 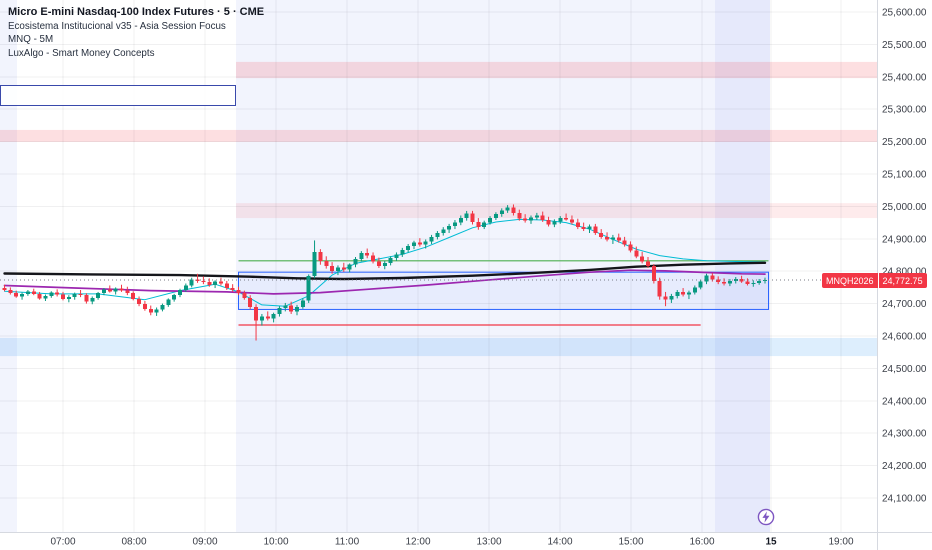 I want to click on price-axis-label: 24,200.00, so click(x=904, y=466).